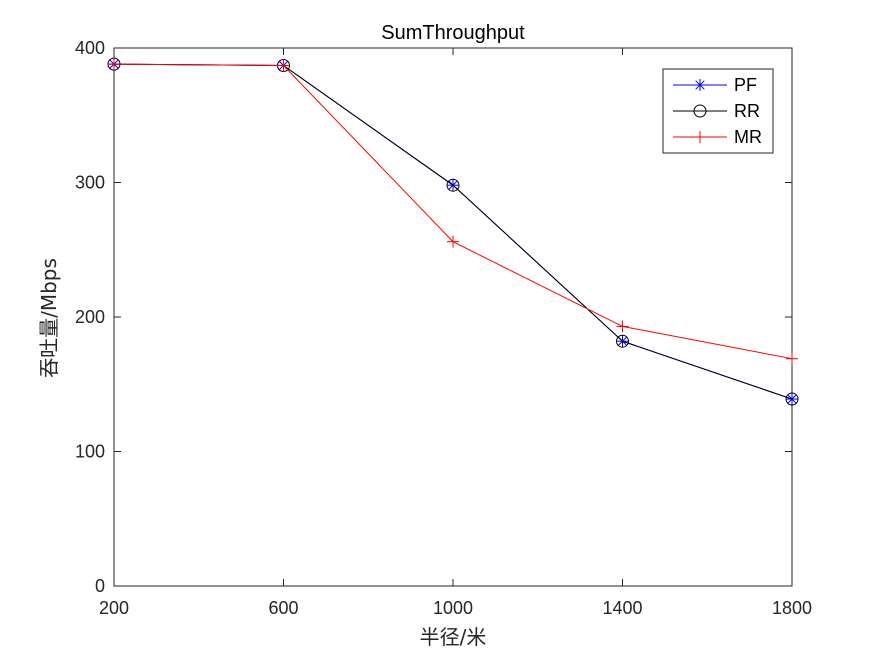 The width and height of the screenshot is (875, 656). I want to click on legend-marker-pf, so click(700, 85).